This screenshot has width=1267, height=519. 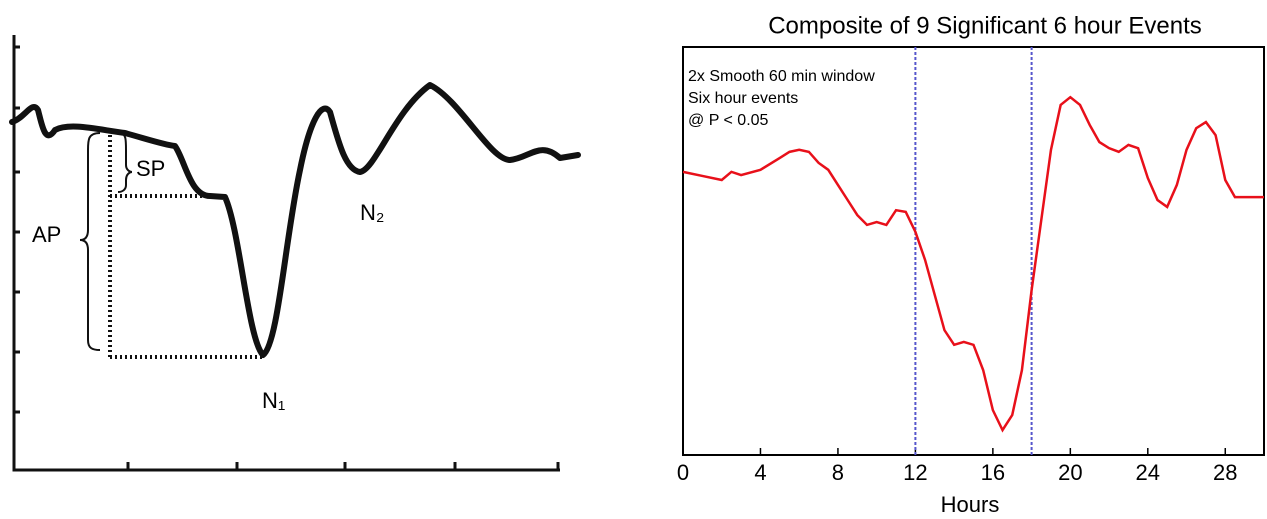 I want to click on x-axis-label: Hours, so click(x=970, y=504).